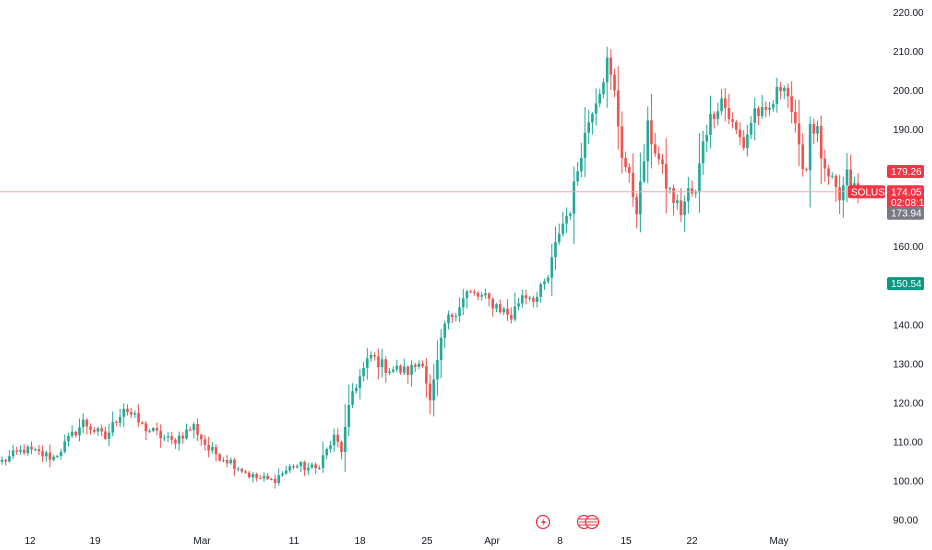 The height and width of the screenshot is (550, 932). I want to click on symbol-label: SOLUSD, so click(871, 192).